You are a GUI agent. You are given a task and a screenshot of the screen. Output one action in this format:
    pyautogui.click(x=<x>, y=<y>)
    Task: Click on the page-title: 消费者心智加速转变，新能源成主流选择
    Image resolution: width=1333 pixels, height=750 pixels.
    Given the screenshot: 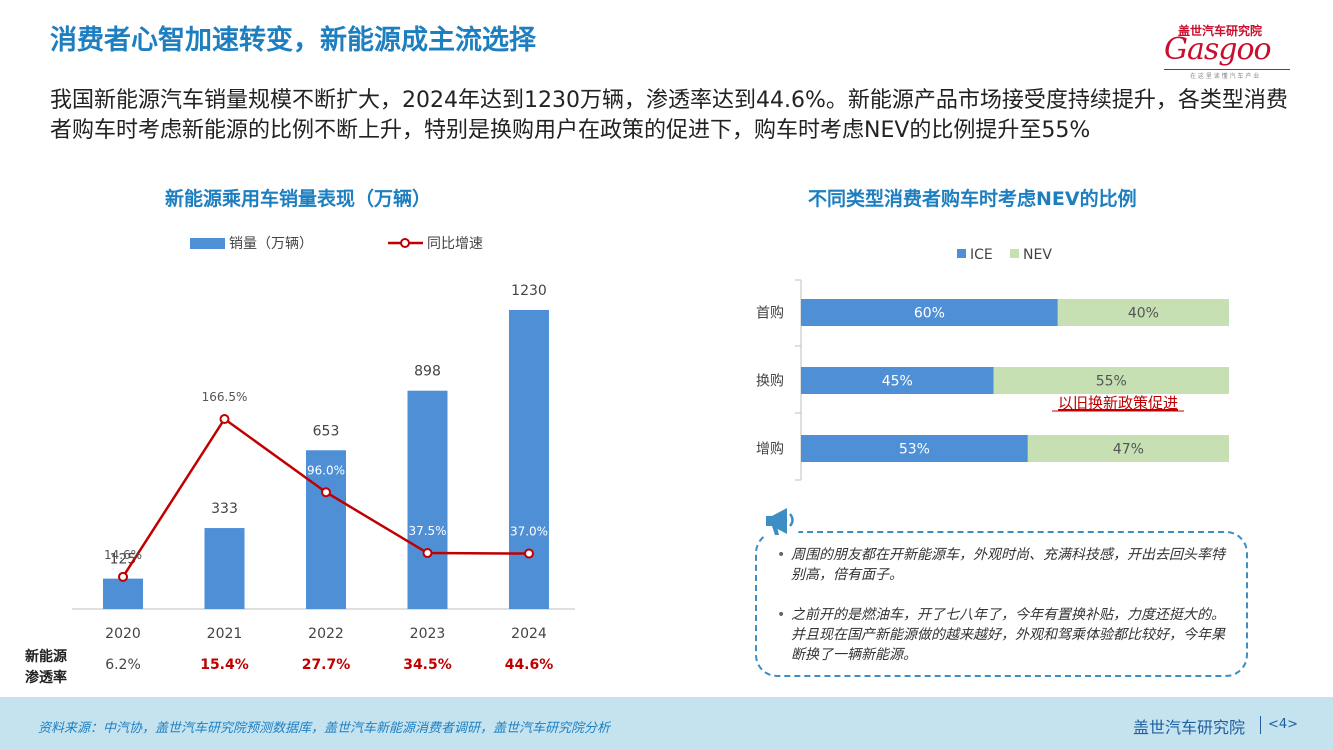 What is the action you would take?
    pyautogui.click(x=293, y=40)
    